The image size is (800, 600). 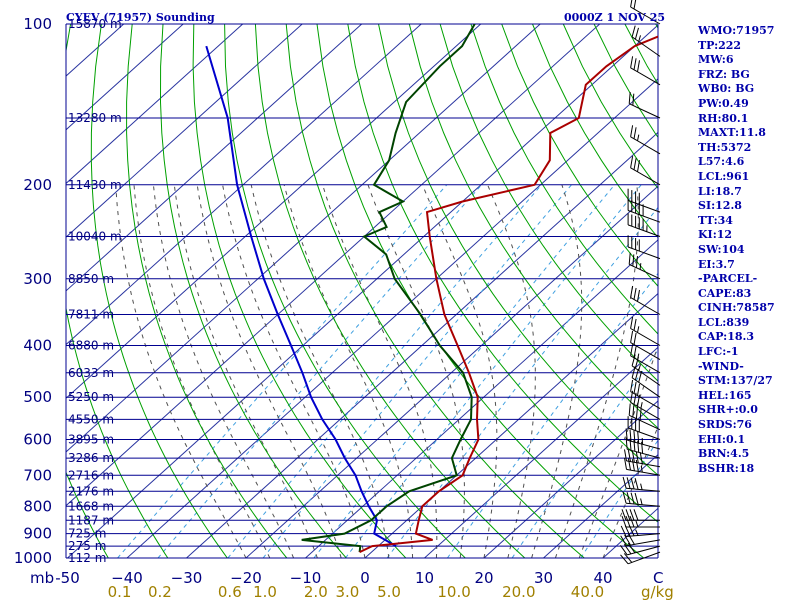 What do you see at coordinates (306, 578) in the screenshot?
I see `temperature-tick-label: −10` at bounding box center [306, 578].